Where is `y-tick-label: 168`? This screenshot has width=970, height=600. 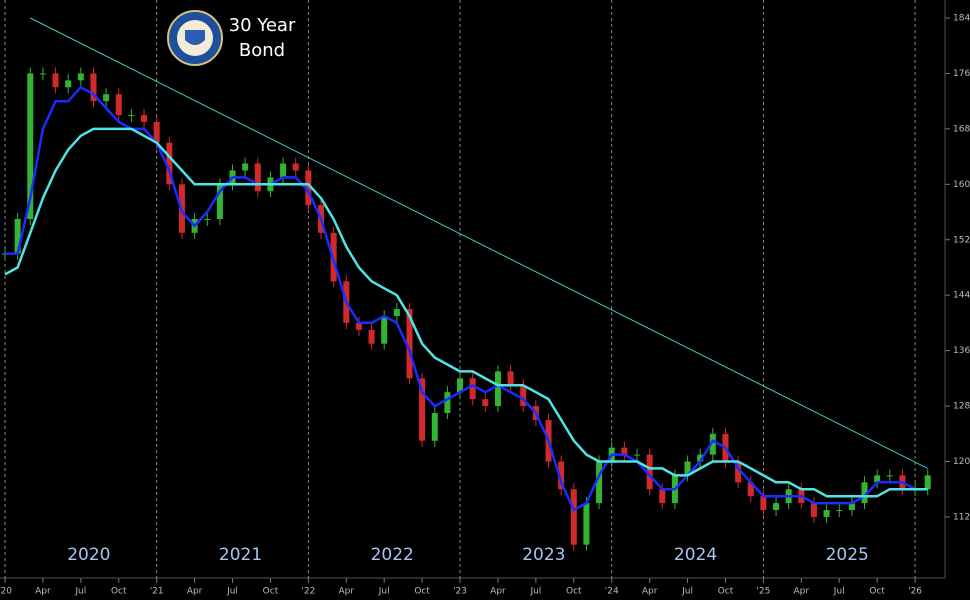
y-tick-label: 168 is located at coordinates (961, 129).